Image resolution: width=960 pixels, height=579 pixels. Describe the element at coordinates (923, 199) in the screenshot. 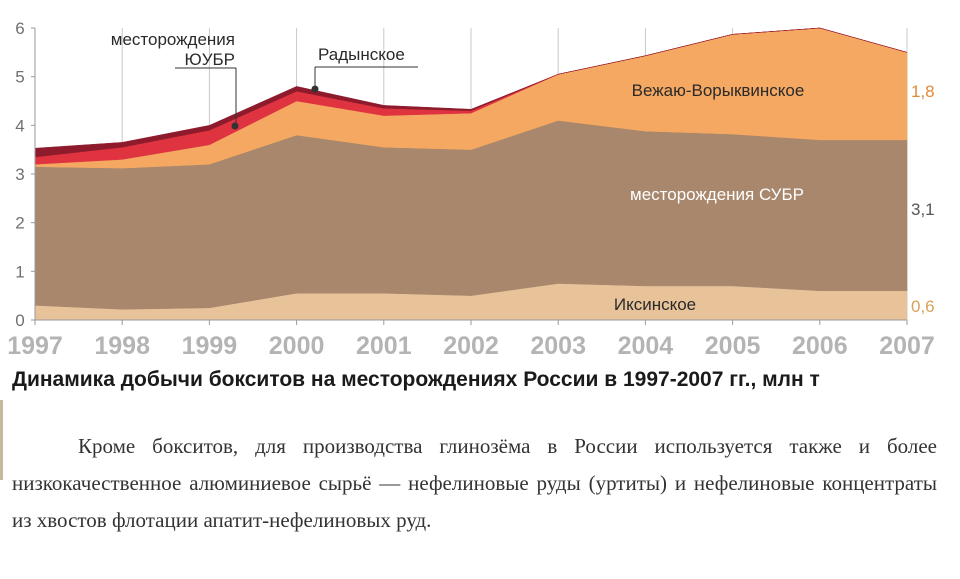

I see `end-labels: 0,6 3,1 1,8` at that location.